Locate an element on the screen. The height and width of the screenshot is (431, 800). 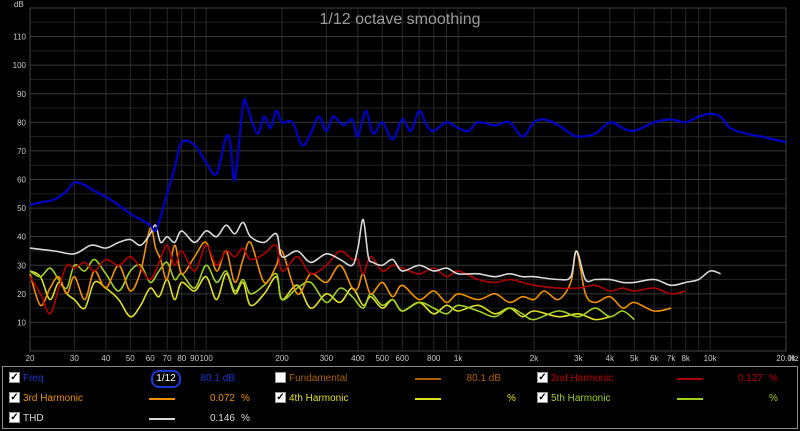
checkbox-3rd-harmonic: ✓ is located at coordinates (14, 397).